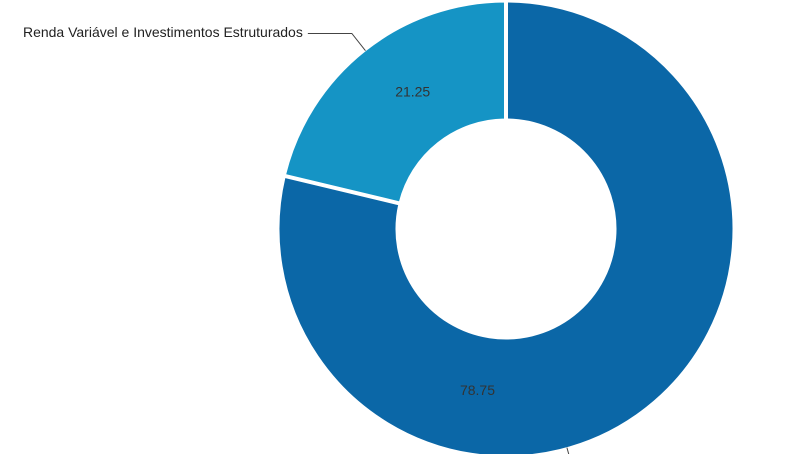 The image size is (799, 459). Describe the element at coordinates (477, 390) in the screenshot. I see `data-label-renda-fixa: 78.75` at that location.